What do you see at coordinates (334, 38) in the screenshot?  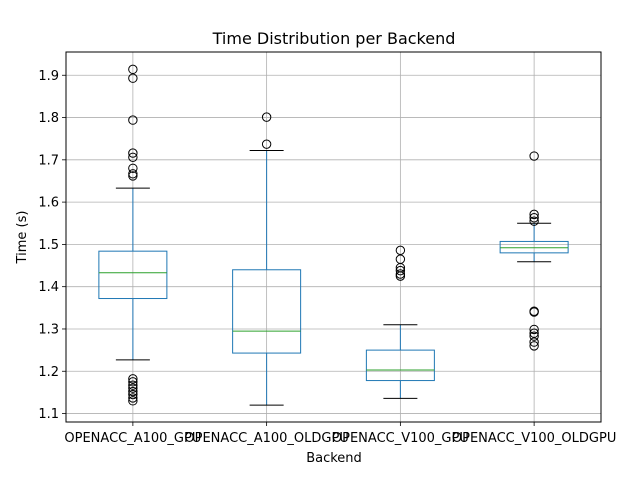 I see `chart-title: Time Distribution per Backend` at bounding box center [334, 38].